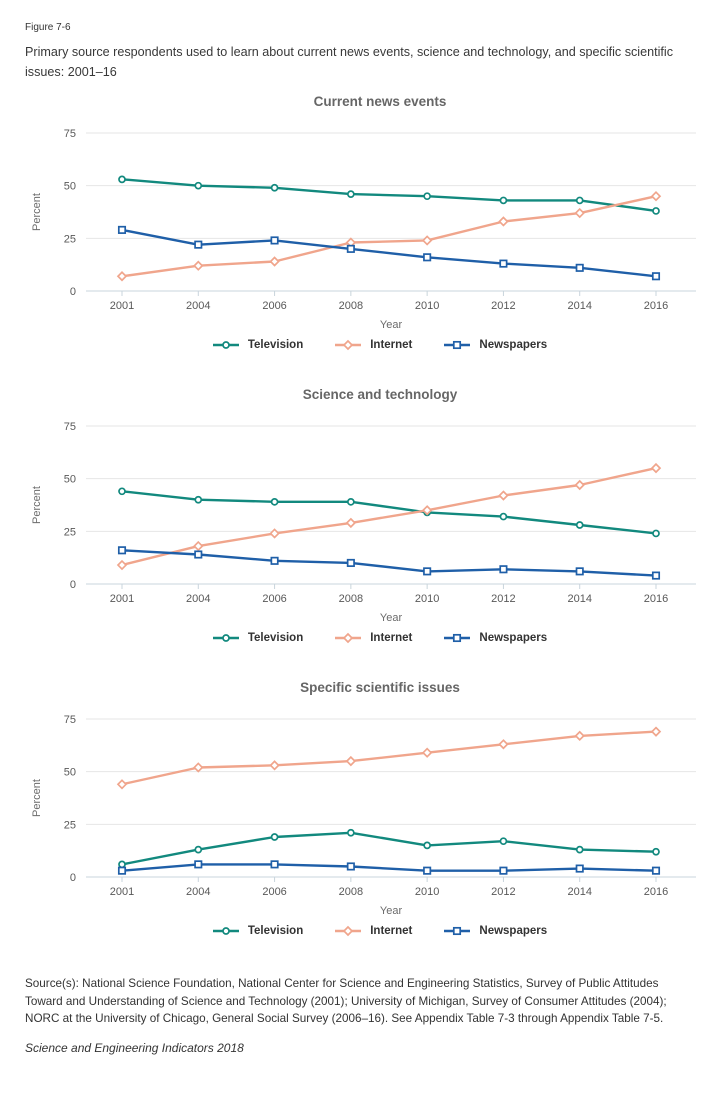 The width and height of the screenshot is (724, 1101). Describe the element at coordinates (274, 892) in the screenshot. I see `x-tick-label: 2006` at that location.